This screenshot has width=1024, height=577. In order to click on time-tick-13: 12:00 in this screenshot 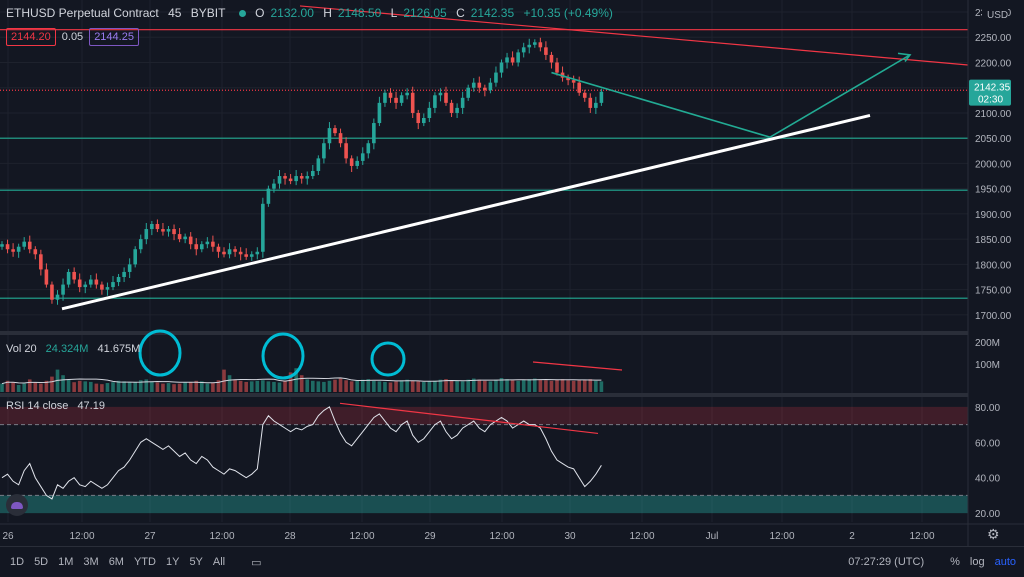, I will do `click(921, 536)`.